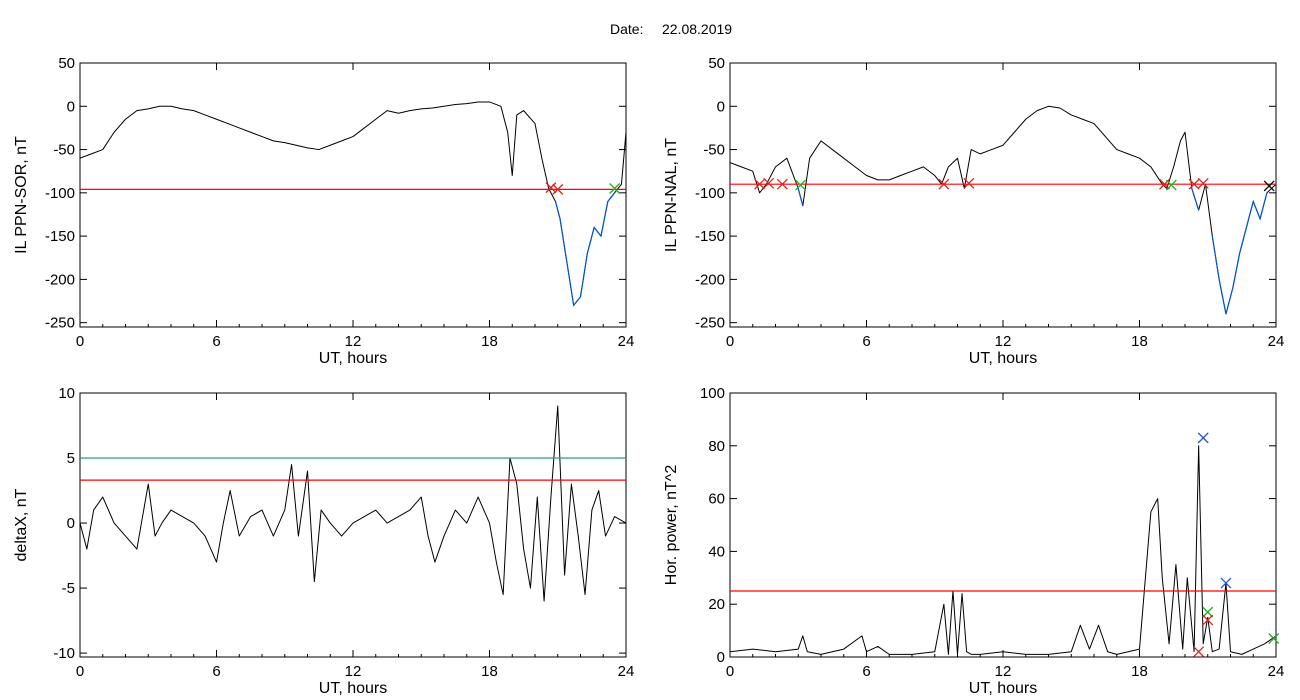  Describe the element at coordinates (66, 393) in the screenshot. I see `y-tick-label: 10` at that location.